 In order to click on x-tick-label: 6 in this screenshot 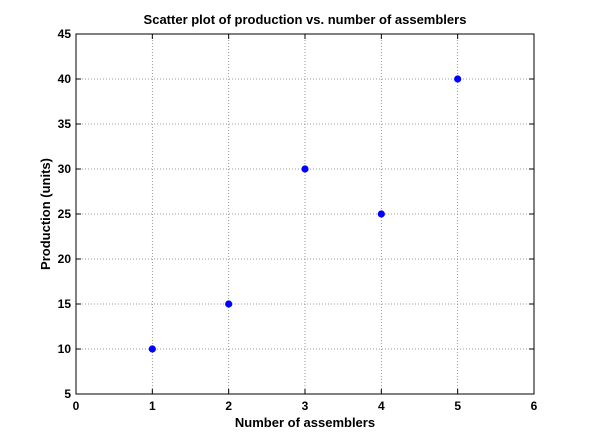, I will do `click(534, 406)`.